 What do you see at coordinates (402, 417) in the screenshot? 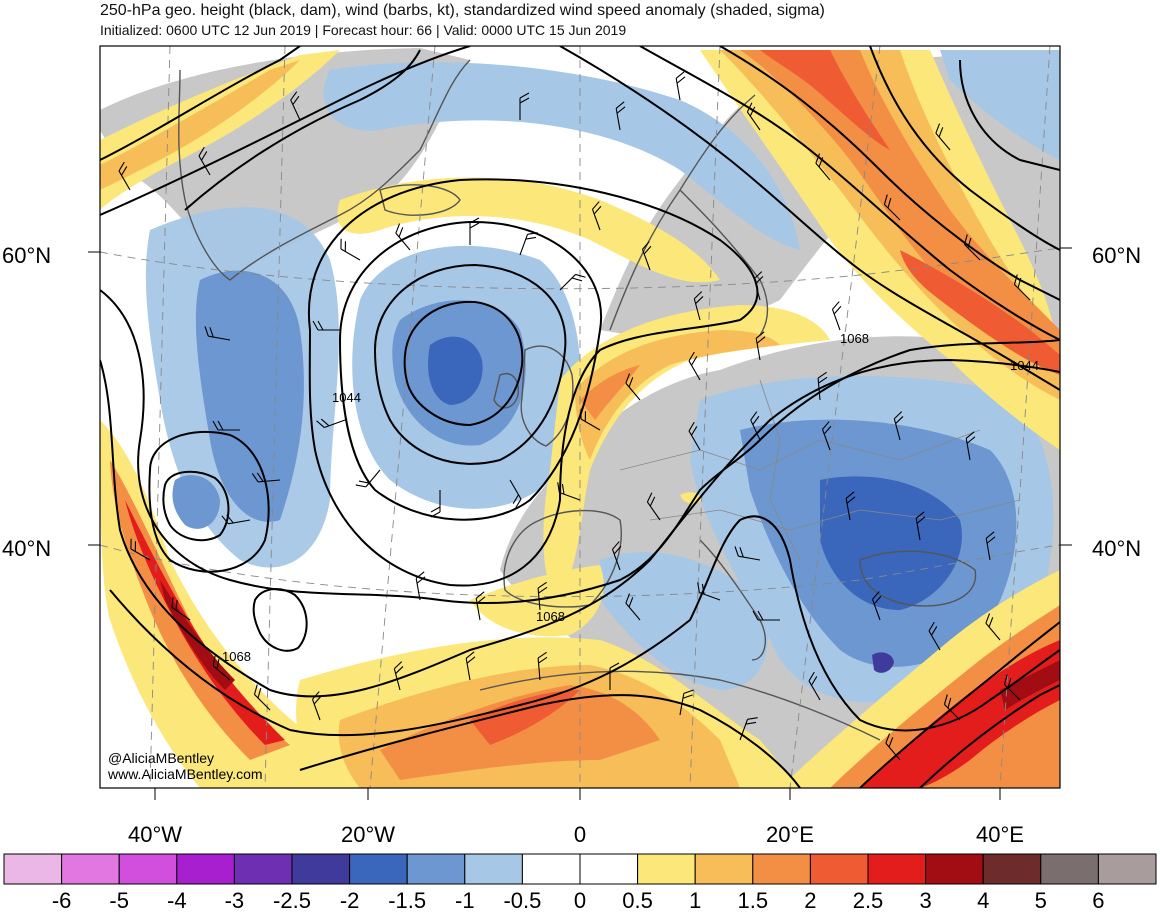
I see `meridian-20w` at bounding box center [402, 417].